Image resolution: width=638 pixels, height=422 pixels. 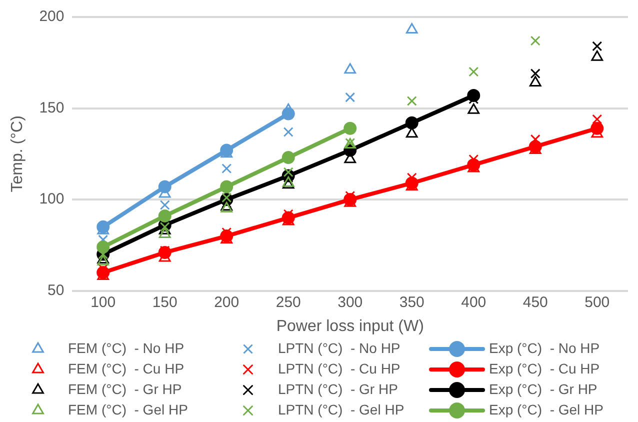 I want to click on x-tick-label: 300, so click(x=350, y=302).